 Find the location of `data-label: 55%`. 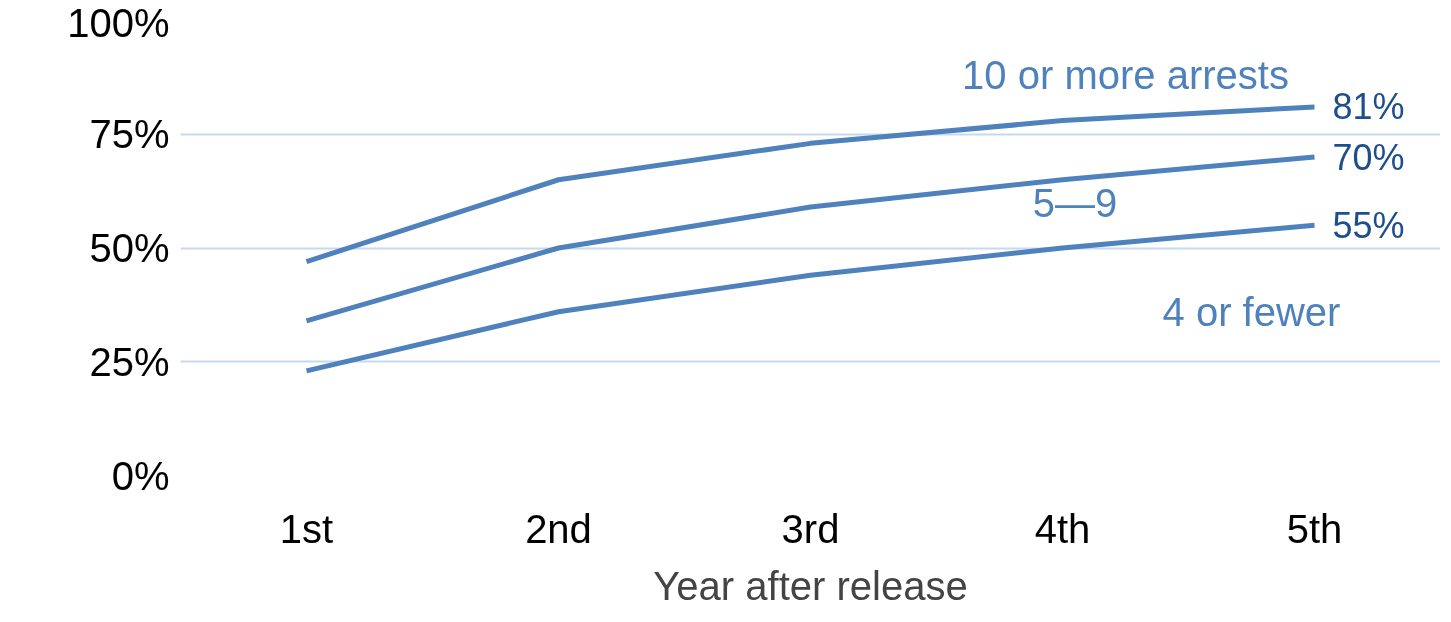

data-label: 55% is located at coordinates (1368, 225).